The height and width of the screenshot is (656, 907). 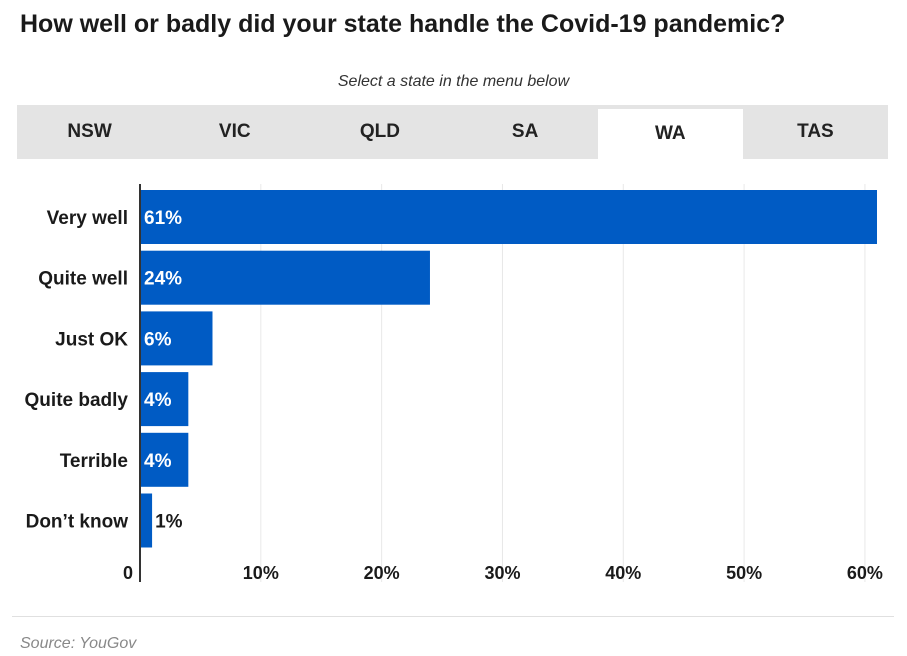 What do you see at coordinates (670, 134) in the screenshot?
I see `tab-wa: WA` at bounding box center [670, 134].